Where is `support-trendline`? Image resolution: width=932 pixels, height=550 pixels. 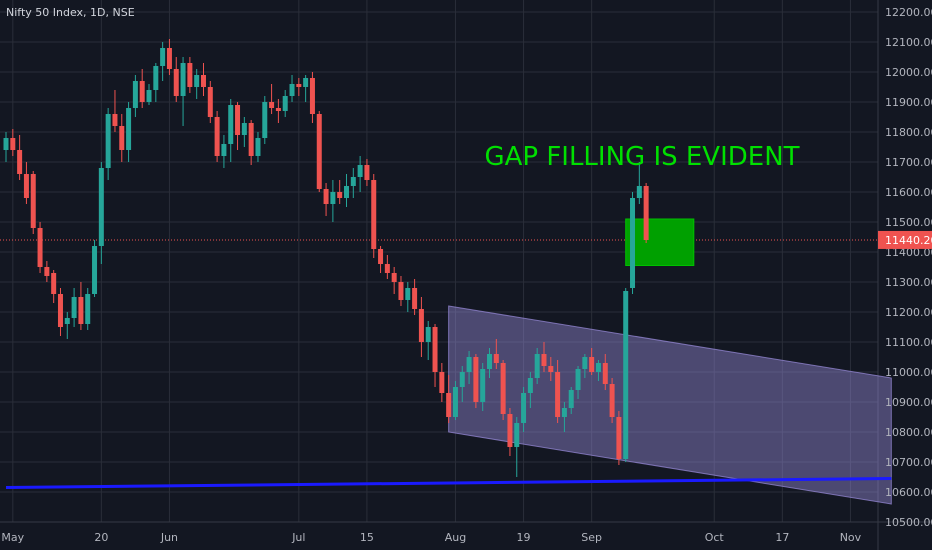 support-trendline is located at coordinates (448, 483).